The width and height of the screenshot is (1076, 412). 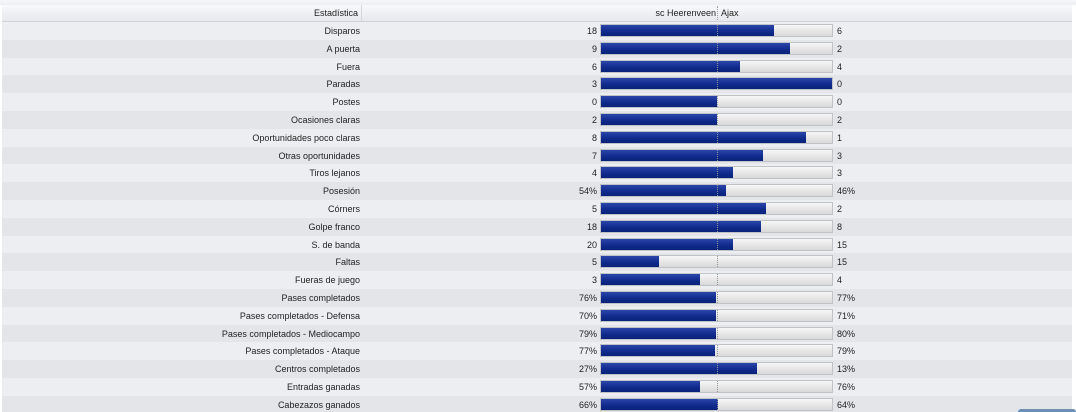 I want to click on away-value: 13%, so click(x=846, y=369).